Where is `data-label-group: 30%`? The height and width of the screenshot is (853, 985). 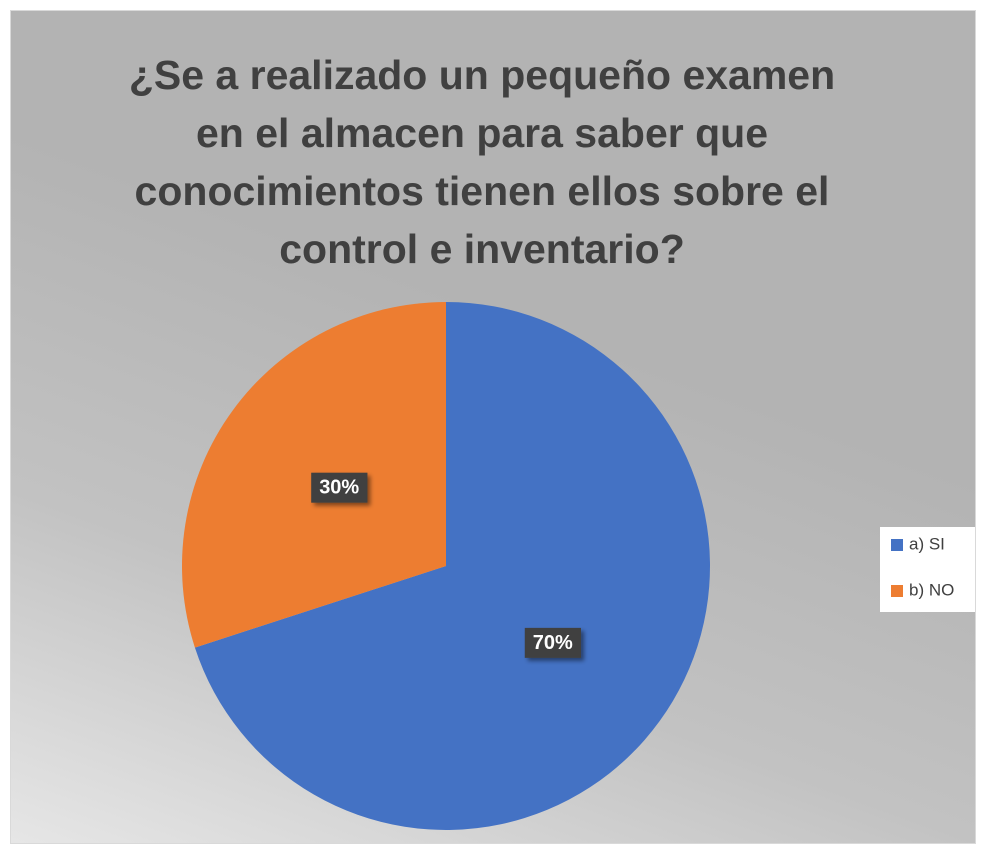 data-label-group: 30% is located at coordinates (339, 487).